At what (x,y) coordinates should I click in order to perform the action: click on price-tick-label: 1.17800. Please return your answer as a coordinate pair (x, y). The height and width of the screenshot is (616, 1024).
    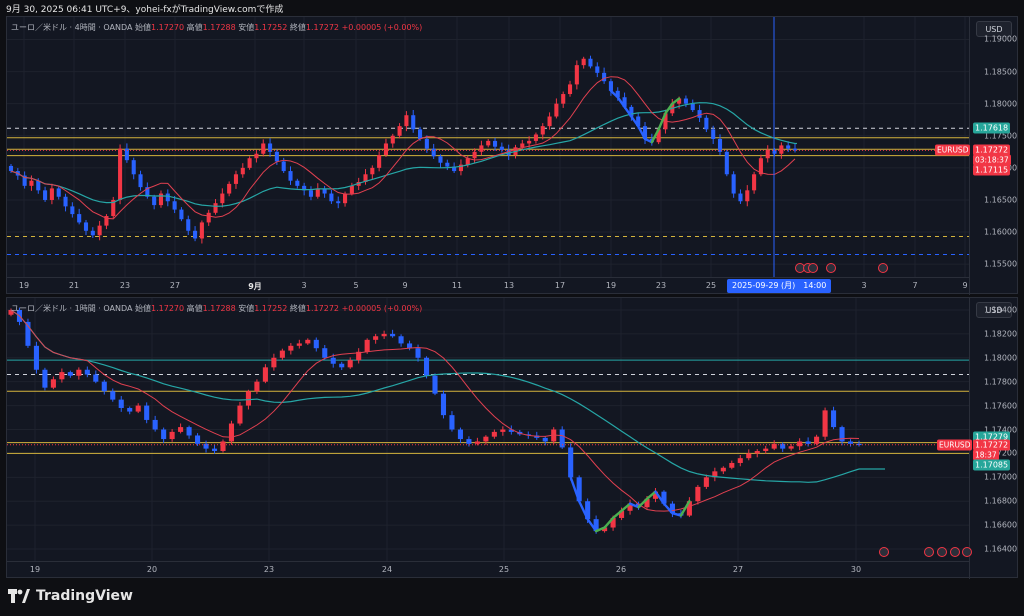
    Looking at the image, I should click on (1001, 382).